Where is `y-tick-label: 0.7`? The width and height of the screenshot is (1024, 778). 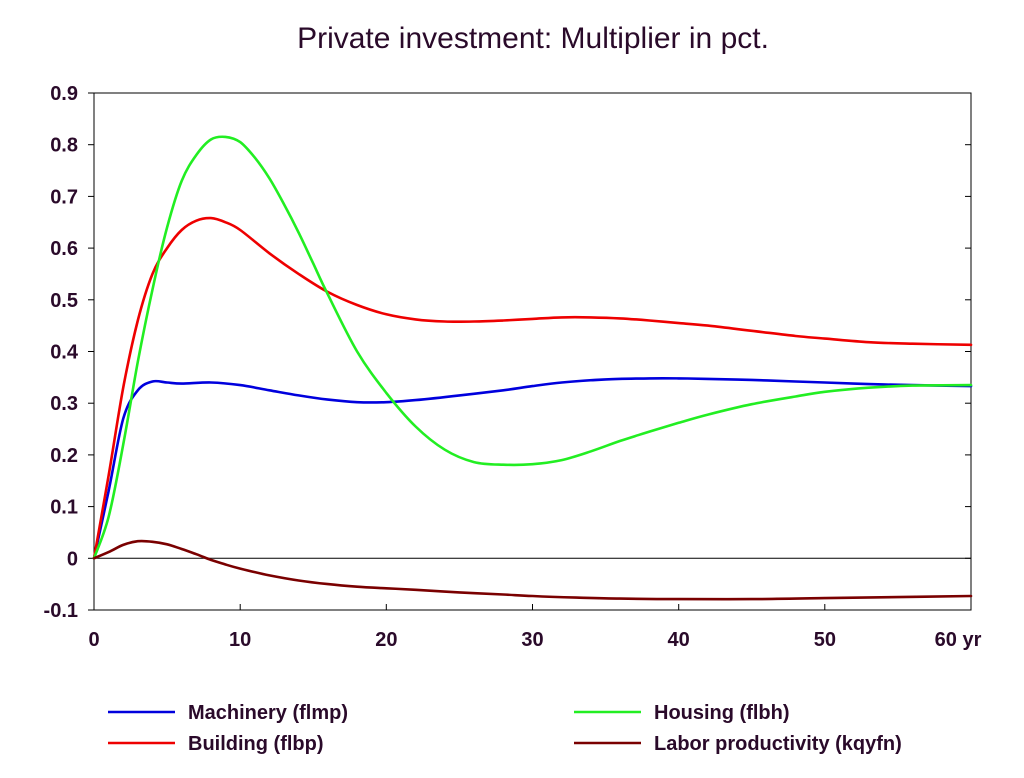
y-tick-label: 0.7 is located at coordinates (64, 197).